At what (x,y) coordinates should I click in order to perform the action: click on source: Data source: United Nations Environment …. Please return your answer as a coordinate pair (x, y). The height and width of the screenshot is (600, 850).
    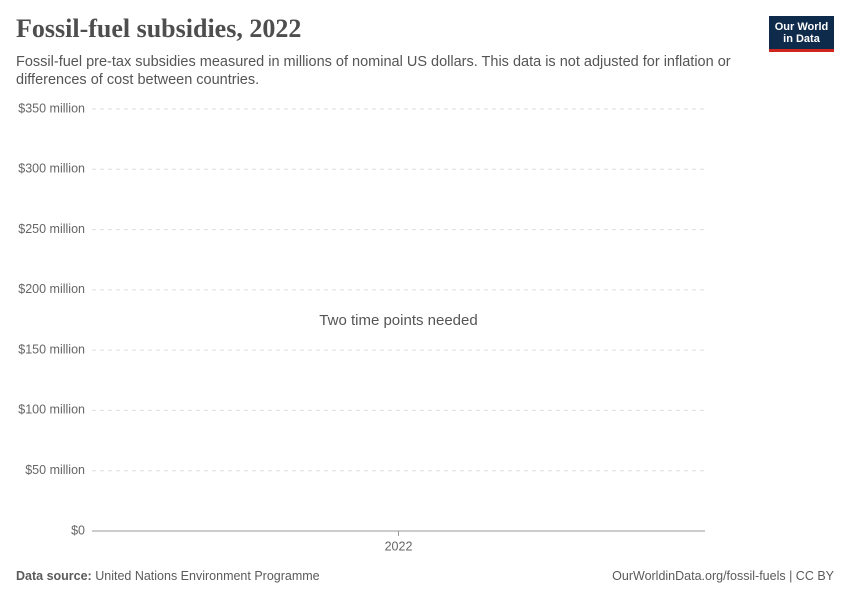
    Looking at the image, I should click on (168, 576).